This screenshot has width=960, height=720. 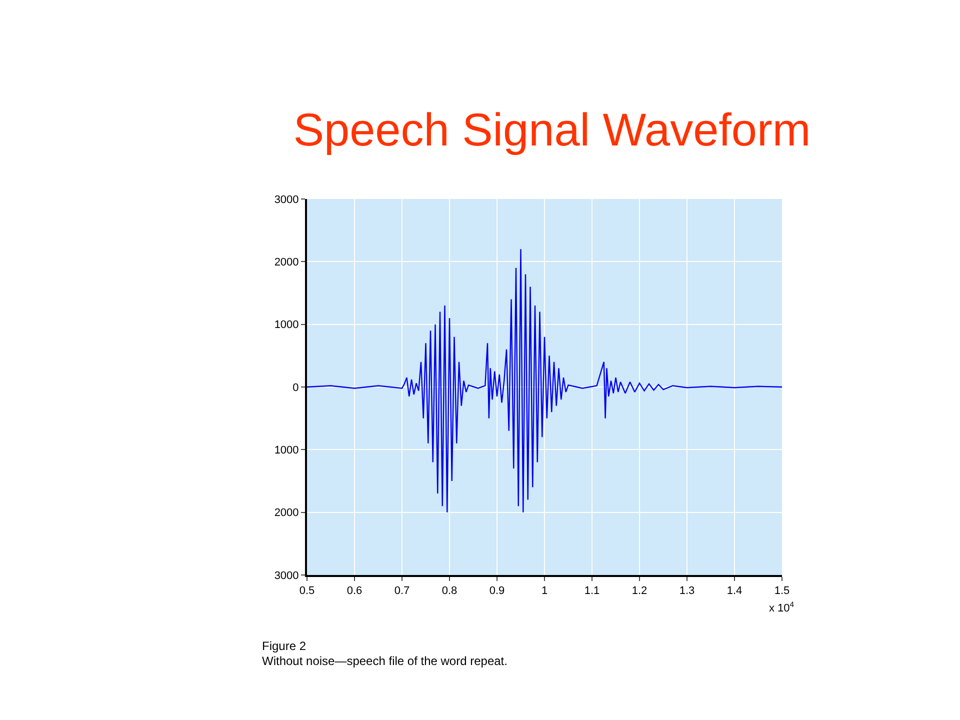 I want to click on x-tick-label: 0.9, so click(x=497, y=591).